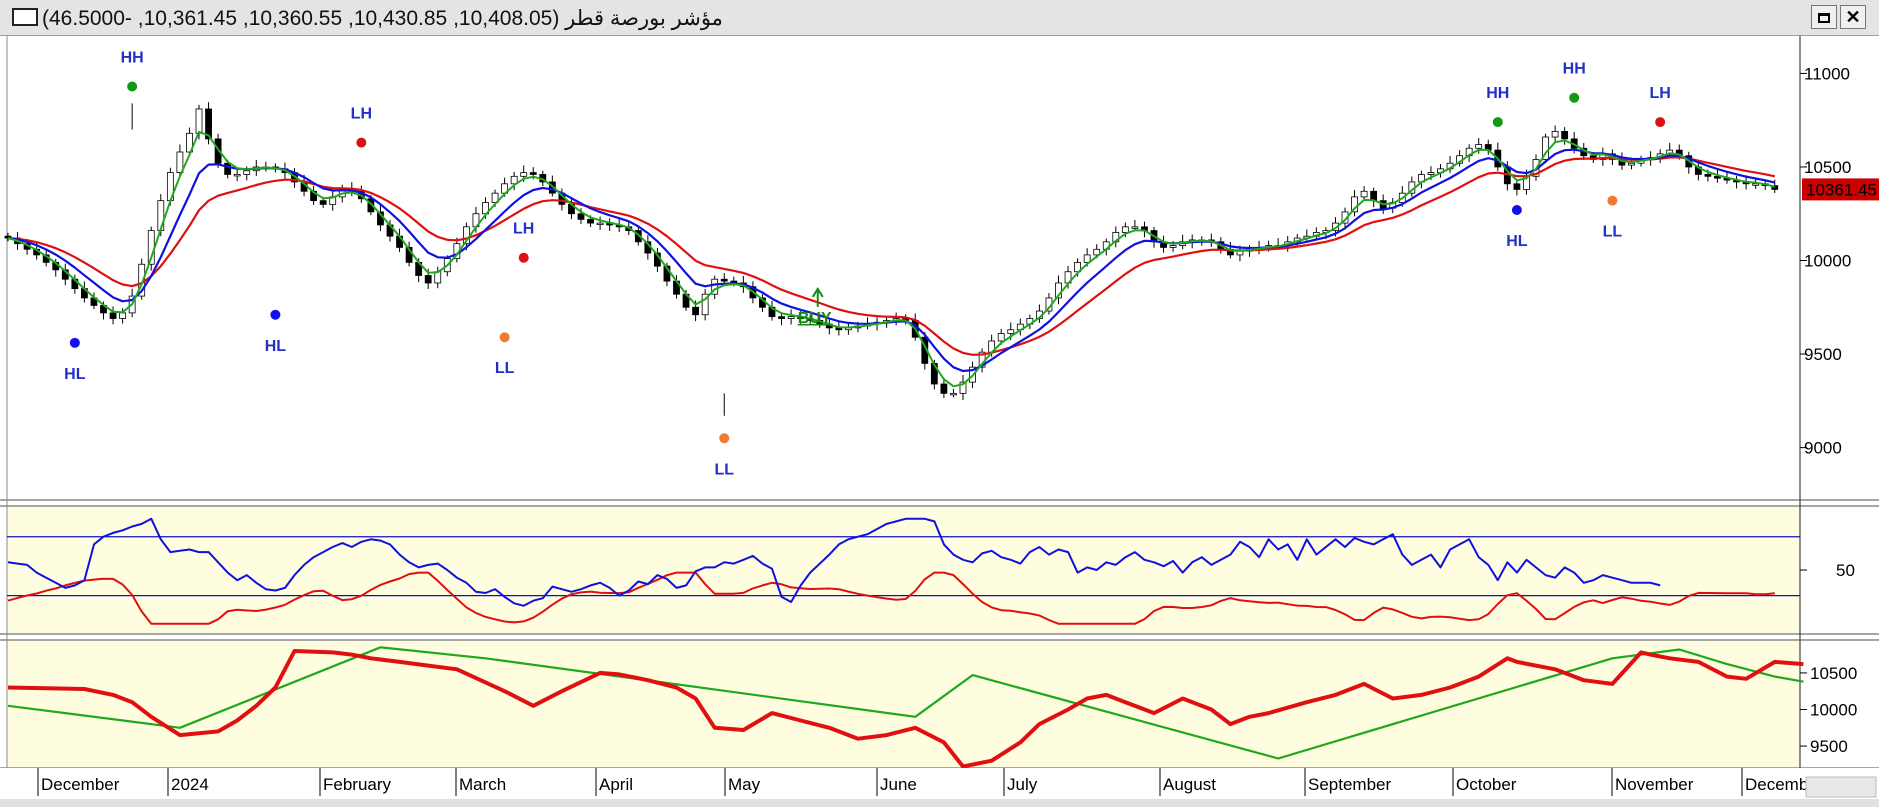 The height and width of the screenshot is (807, 1879). Describe the element at coordinates (834, 562) in the screenshot. I see `oscillator-blue-line` at that location.